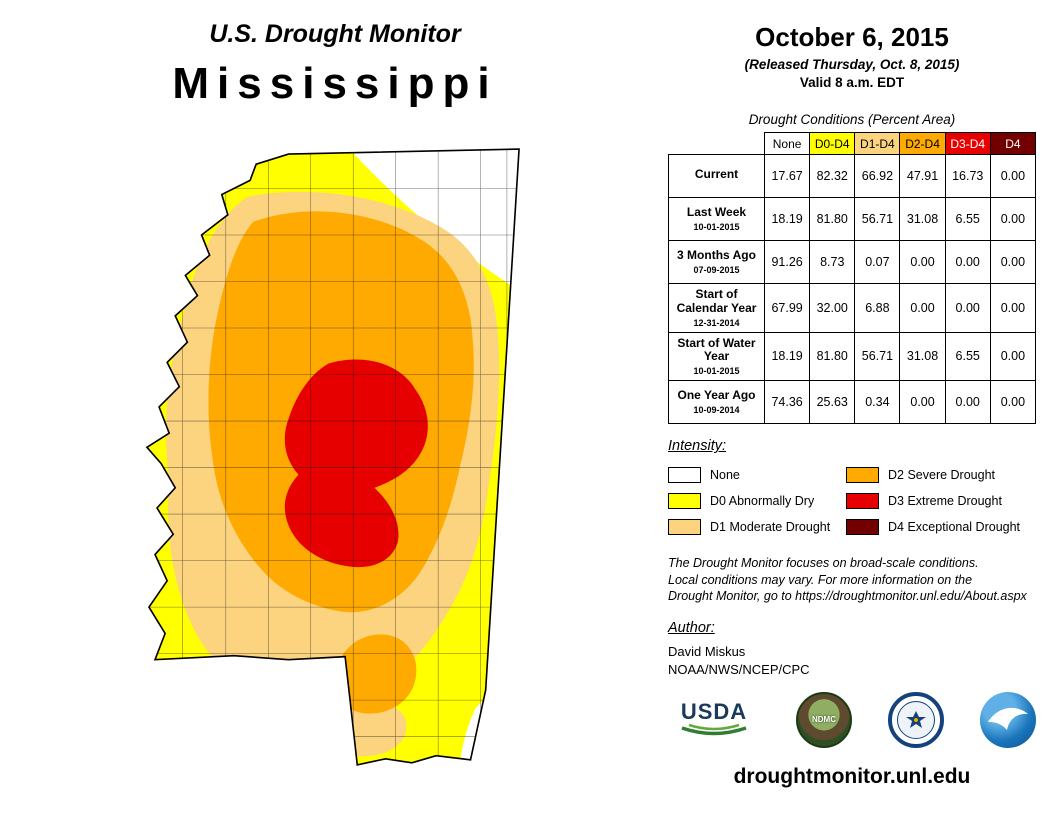 The height and width of the screenshot is (816, 1056). Describe the element at coordinates (967, 143) in the screenshot. I see `col-header-d3-d4: D3-D4` at that location.